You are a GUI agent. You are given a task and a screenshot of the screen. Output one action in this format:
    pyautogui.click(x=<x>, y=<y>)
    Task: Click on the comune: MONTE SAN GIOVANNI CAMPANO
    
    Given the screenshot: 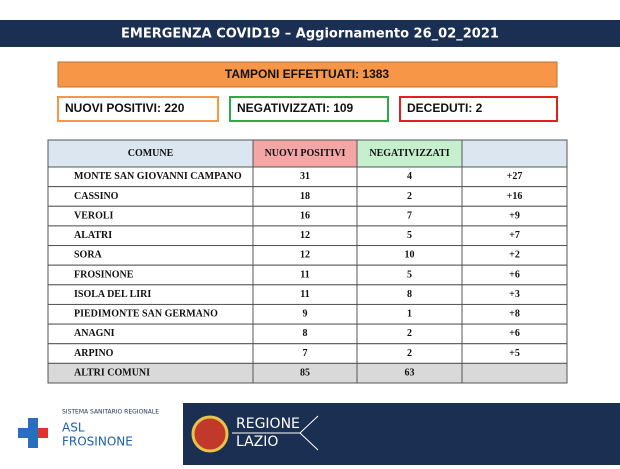 What is the action you would take?
    pyautogui.click(x=158, y=176)
    